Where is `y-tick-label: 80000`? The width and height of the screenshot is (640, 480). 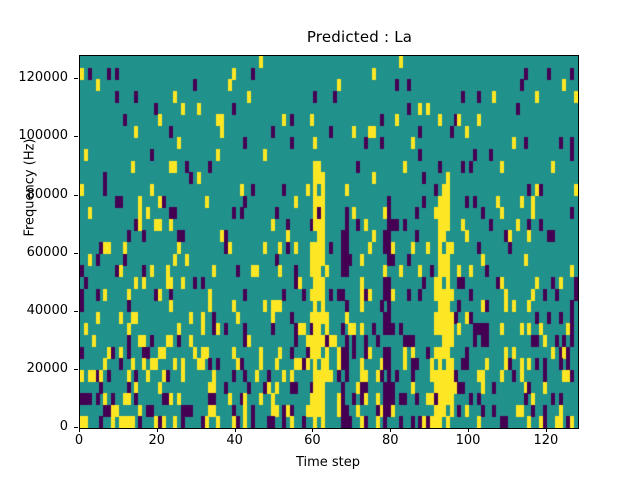 y-tick-label: 80000 is located at coordinates (47, 194).